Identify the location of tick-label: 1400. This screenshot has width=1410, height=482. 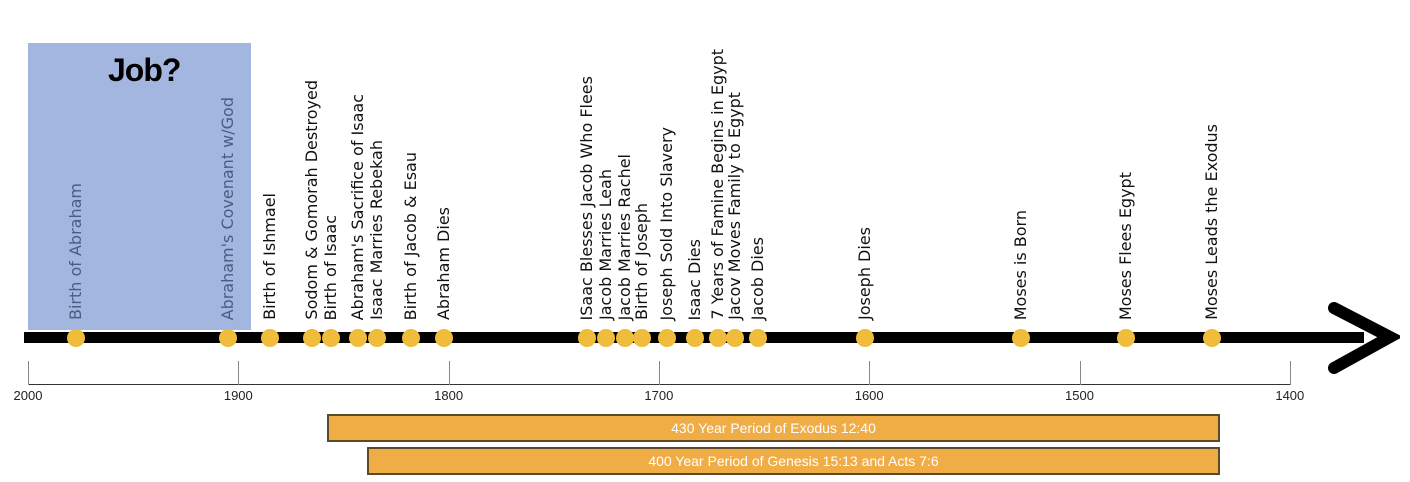
(1290, 395).